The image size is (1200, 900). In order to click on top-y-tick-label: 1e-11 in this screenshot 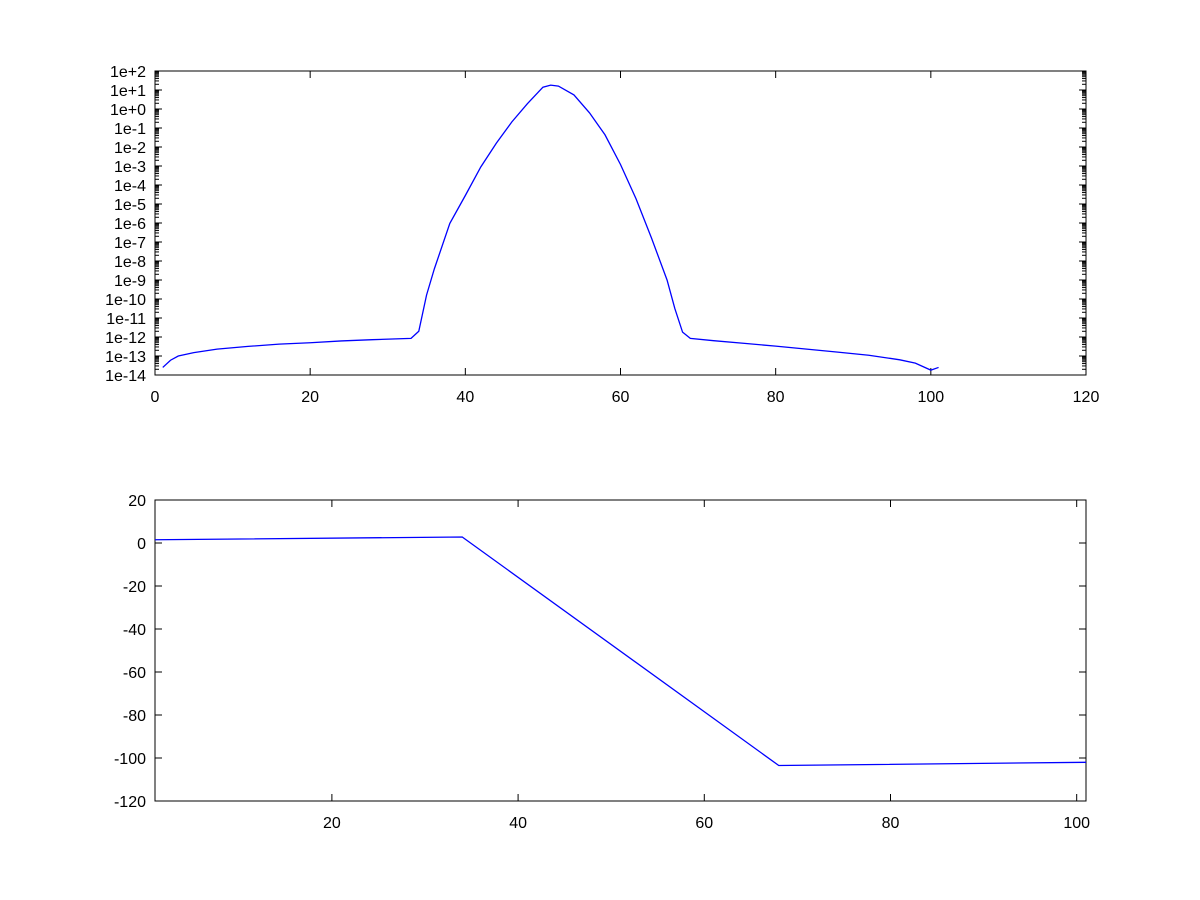, I will do `click(126, 319)`.